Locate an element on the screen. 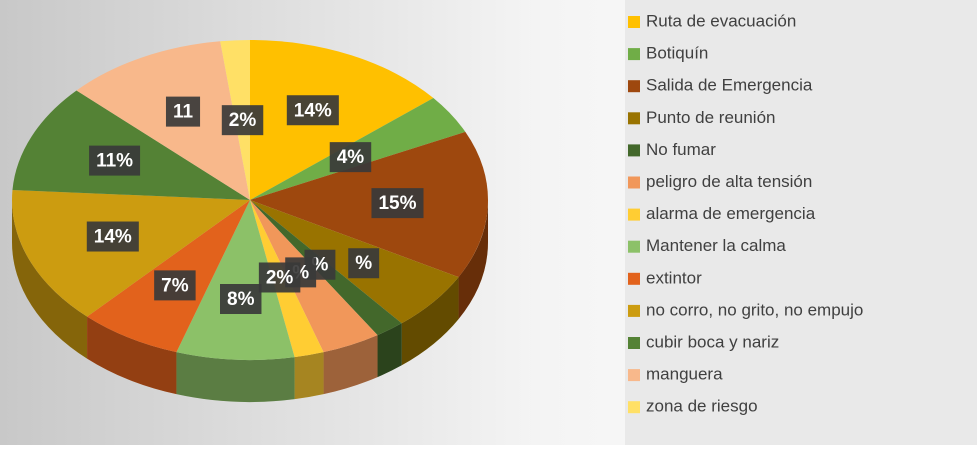 The width and height of the screenshot is (977, 450). legend-label: alarma de emergencia is located at coordinates (731, 213).